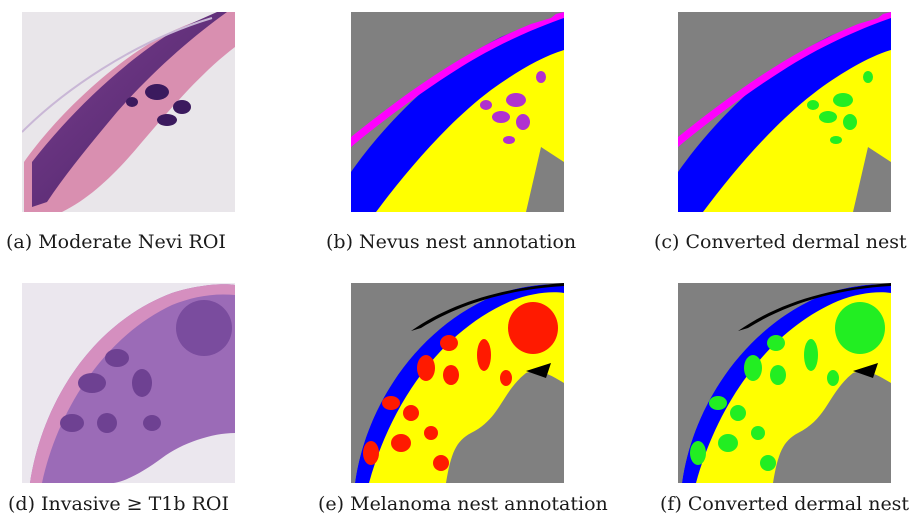 The width and height of the screenshot is (910, 524). What do you see at coordinates (457, 383) in the screenshot?
I see `panel-e-melanoma-annotation-image` at bounding box center [457, 383].